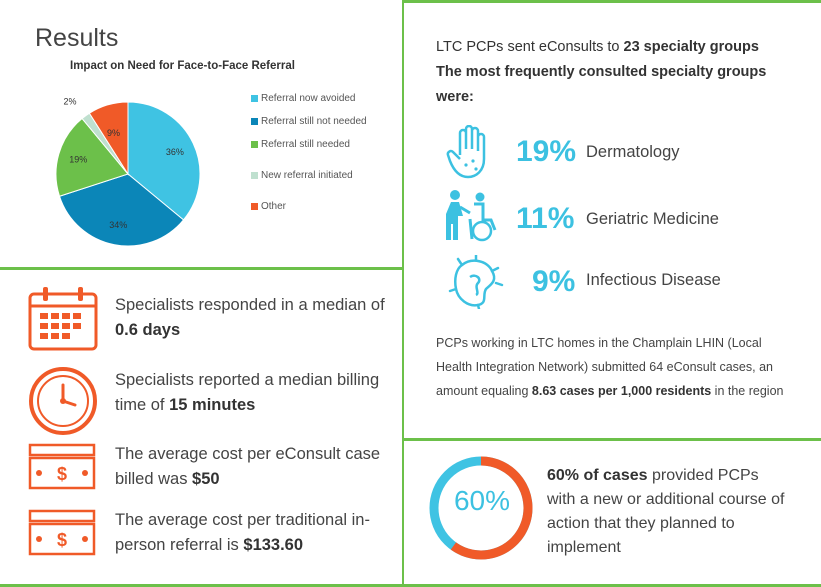  What do you see at coordinates (321, 206) in the screenshot?
I see `legend-item: Other` at bounding box center [321, 206].